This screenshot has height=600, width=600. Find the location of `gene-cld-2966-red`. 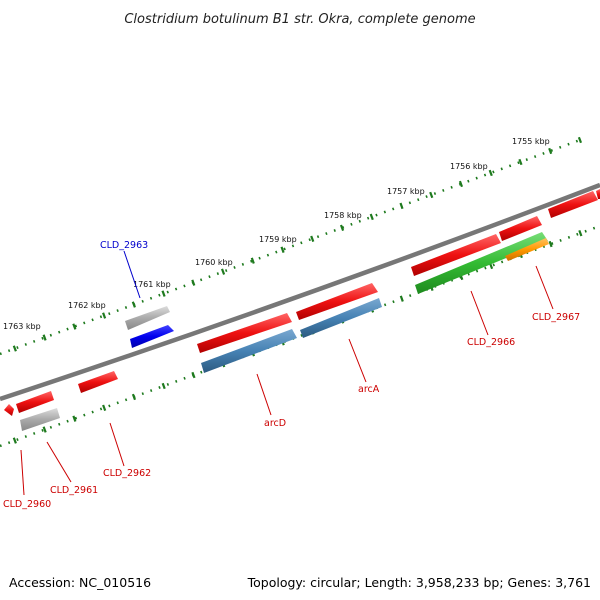

gene-cld-2966-red is located at coordinates (456, 255).